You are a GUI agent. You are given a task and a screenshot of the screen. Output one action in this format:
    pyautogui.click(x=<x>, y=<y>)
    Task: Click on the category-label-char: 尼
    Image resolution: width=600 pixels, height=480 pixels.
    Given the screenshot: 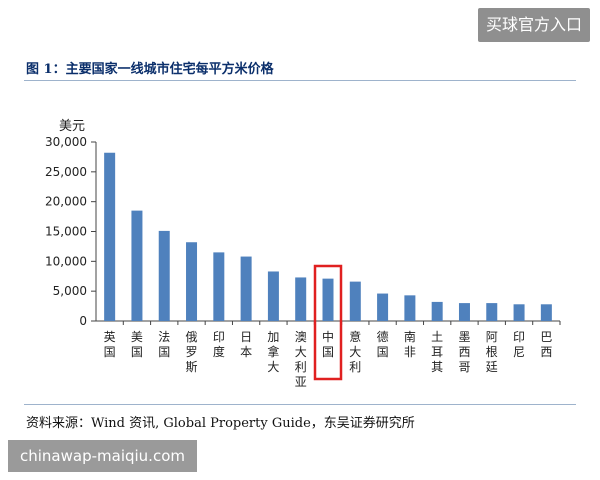 What is the action you would take?
    pyautogui.click(x=519, y=352)
    